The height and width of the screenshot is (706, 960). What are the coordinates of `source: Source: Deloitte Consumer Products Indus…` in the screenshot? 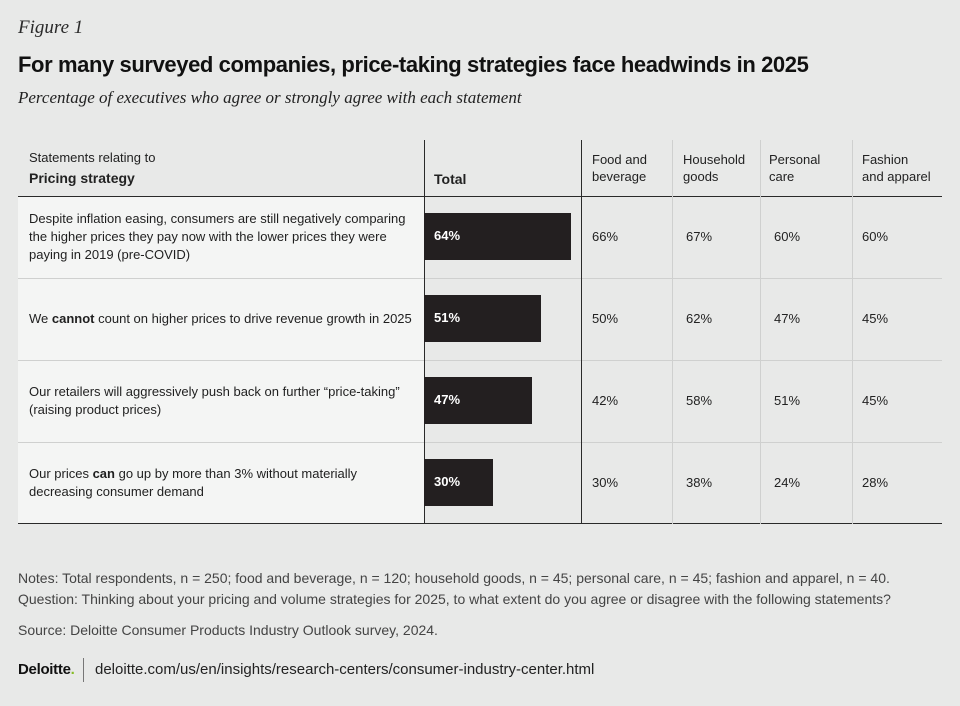 It's located at (228, 630).